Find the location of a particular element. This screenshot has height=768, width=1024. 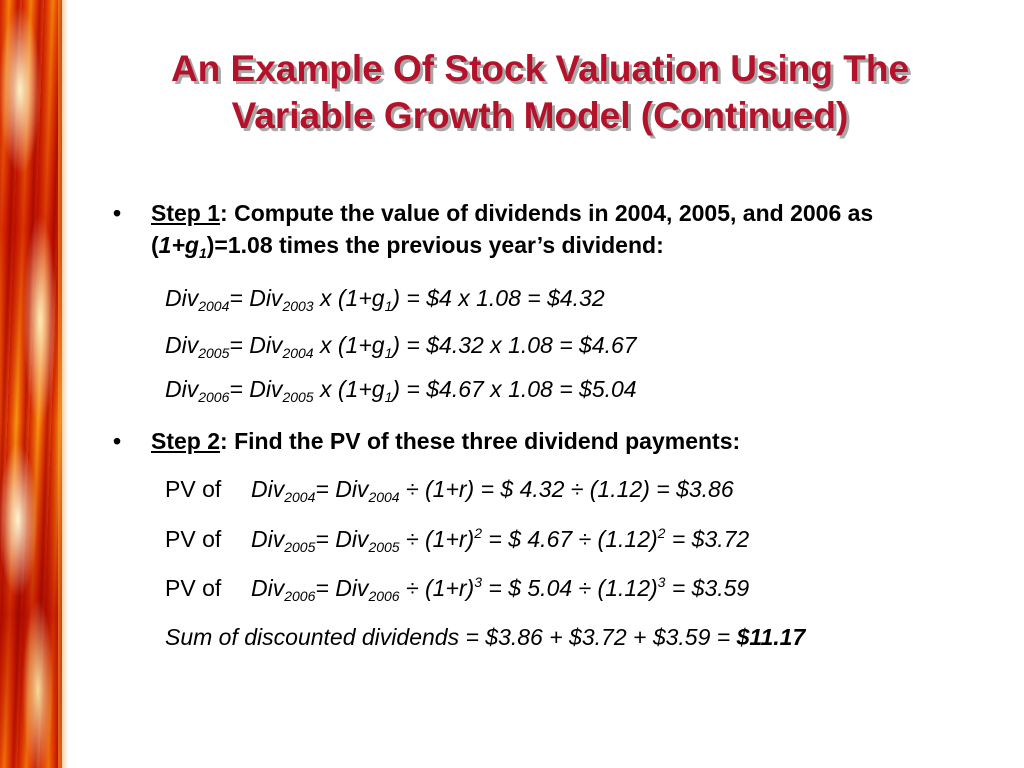

step2-label: Step 2 is located at coordinates (186, 441).